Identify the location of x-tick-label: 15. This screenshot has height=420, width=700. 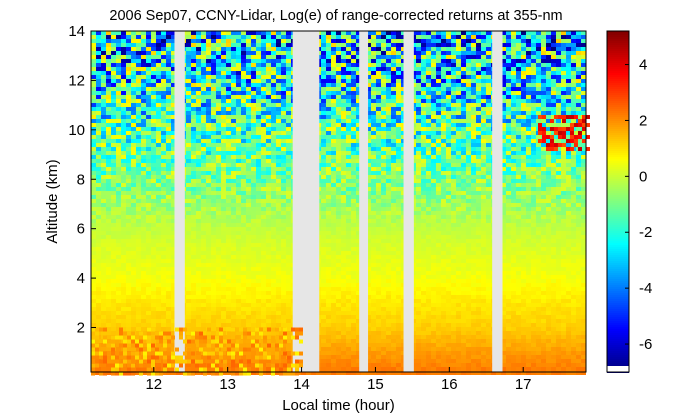
(375, 384).